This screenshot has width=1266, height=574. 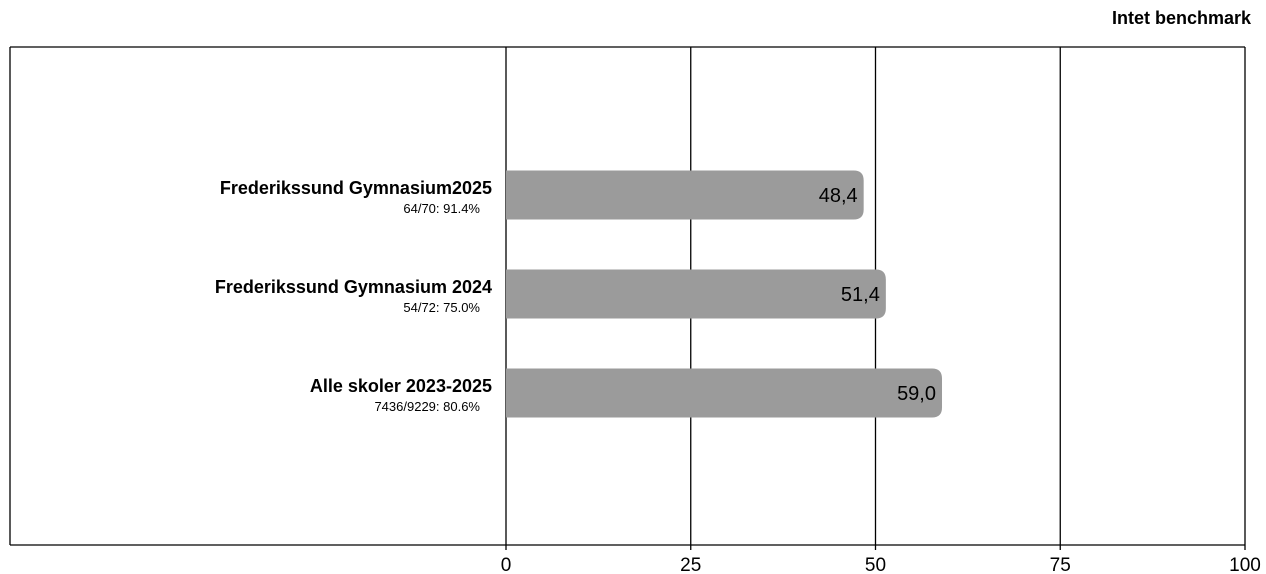 I want to click on category-sublabel: 64/70: 91.4%, so click(x=441, y=208).